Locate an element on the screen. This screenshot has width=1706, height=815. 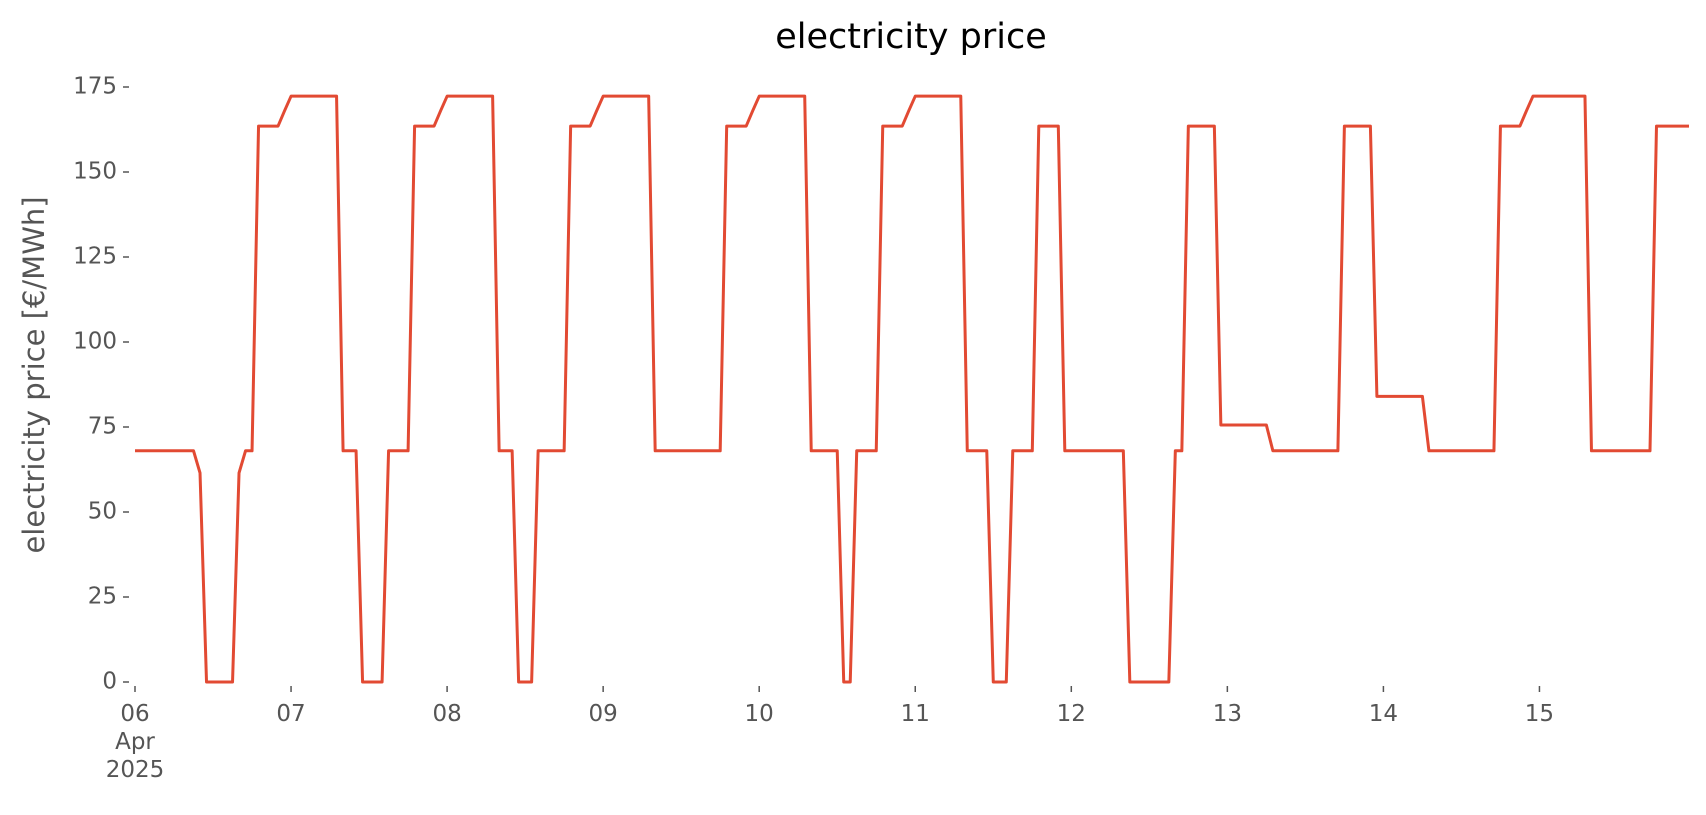
x-tick-label: 14 is located at coordinates (1383, 714).